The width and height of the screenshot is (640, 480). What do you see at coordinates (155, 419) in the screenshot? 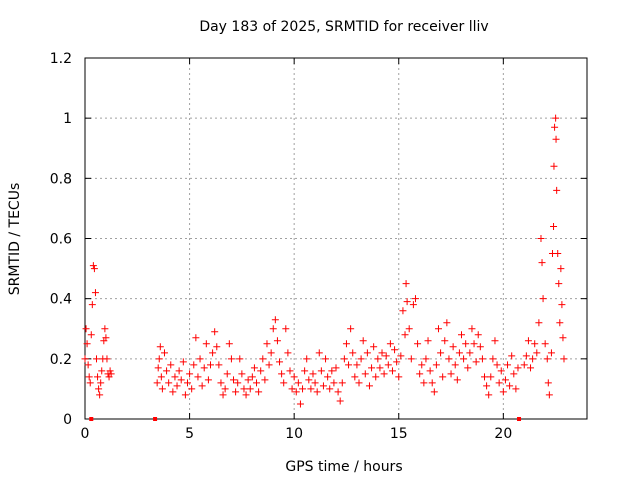
I see `gap-marker` at bounding box center [155, 419].